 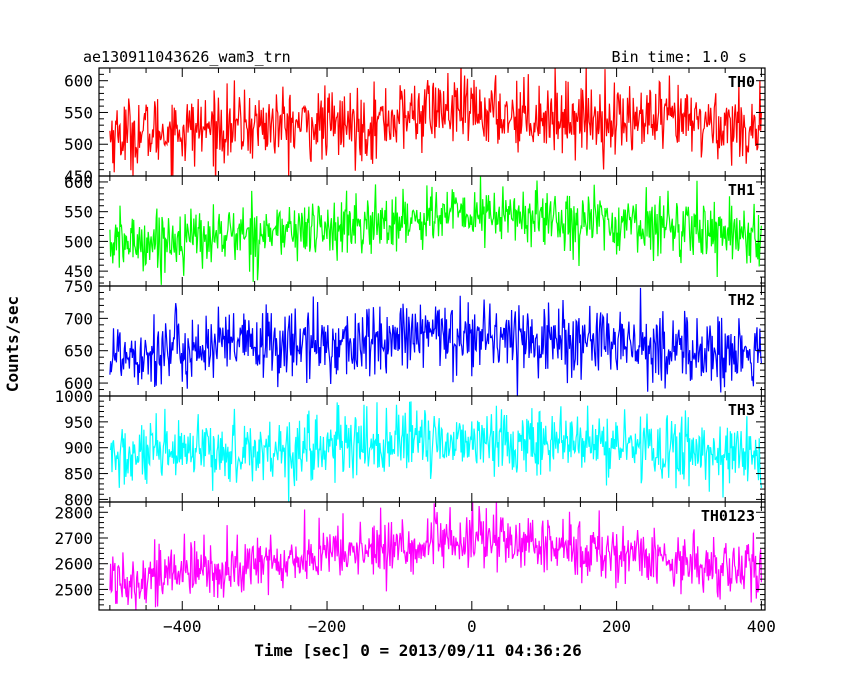 What do you see at coordinates (182, 626) in the screenshot?
I see `x-tick-label: −400` at bounding box center [182, 626].